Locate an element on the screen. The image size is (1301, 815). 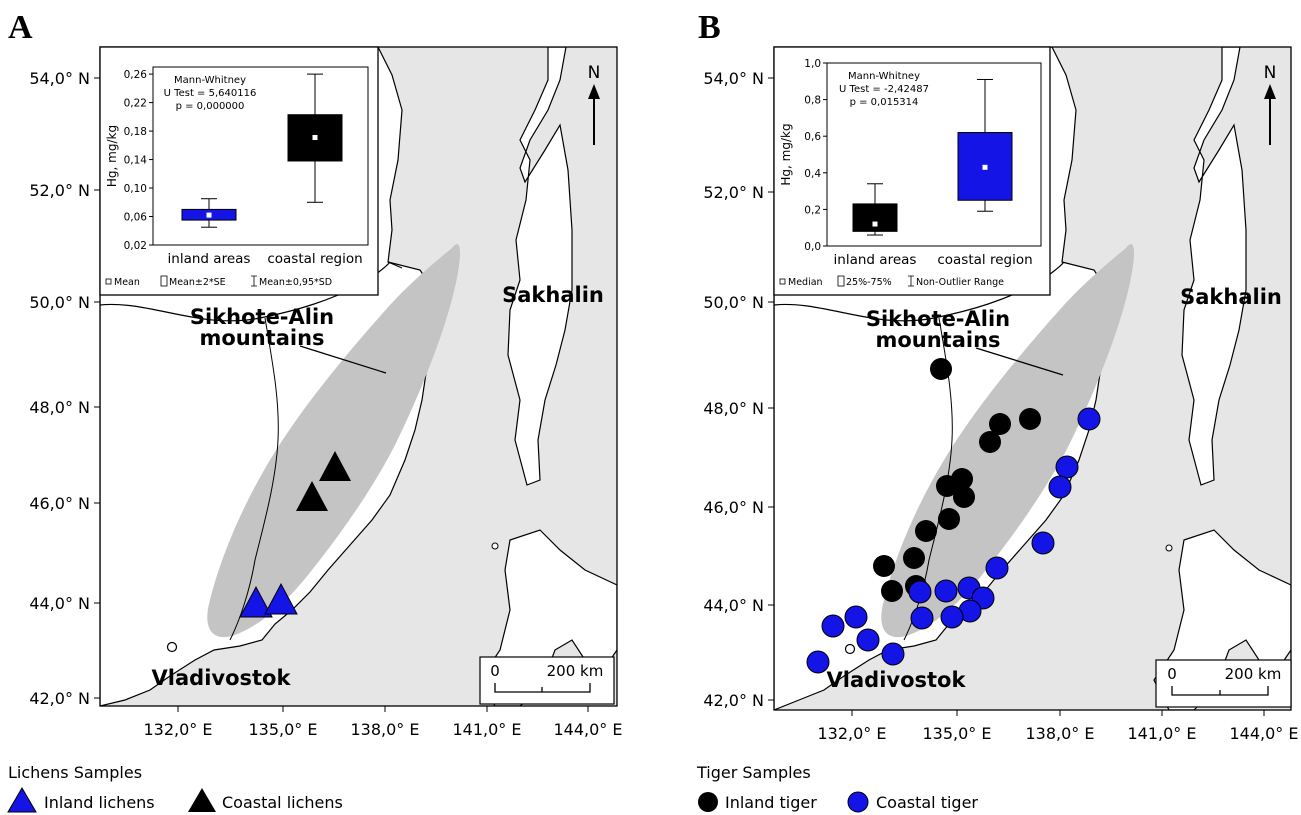
legend-black-circle-icon is located at coordinates (708, 802).